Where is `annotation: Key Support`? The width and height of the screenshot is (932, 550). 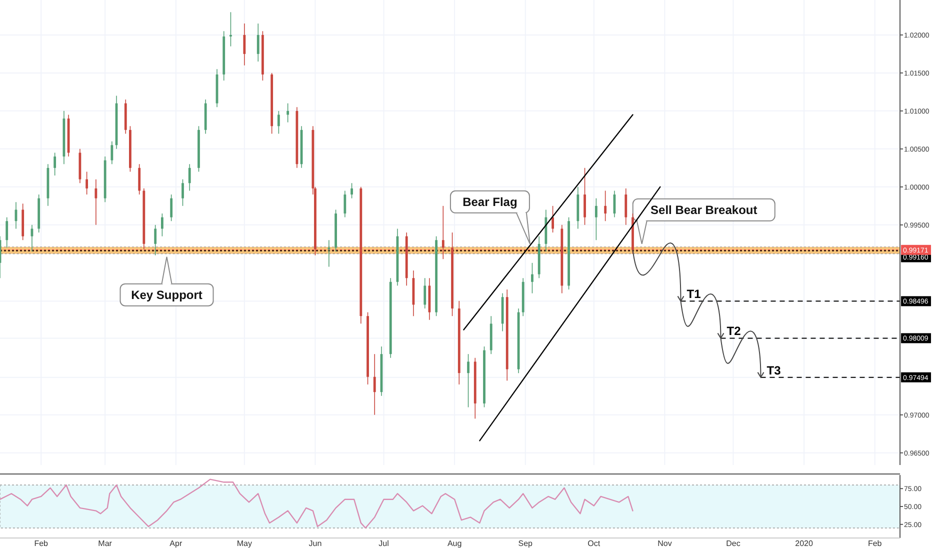
annotation: Key Support is located at coordinates (166, 295).